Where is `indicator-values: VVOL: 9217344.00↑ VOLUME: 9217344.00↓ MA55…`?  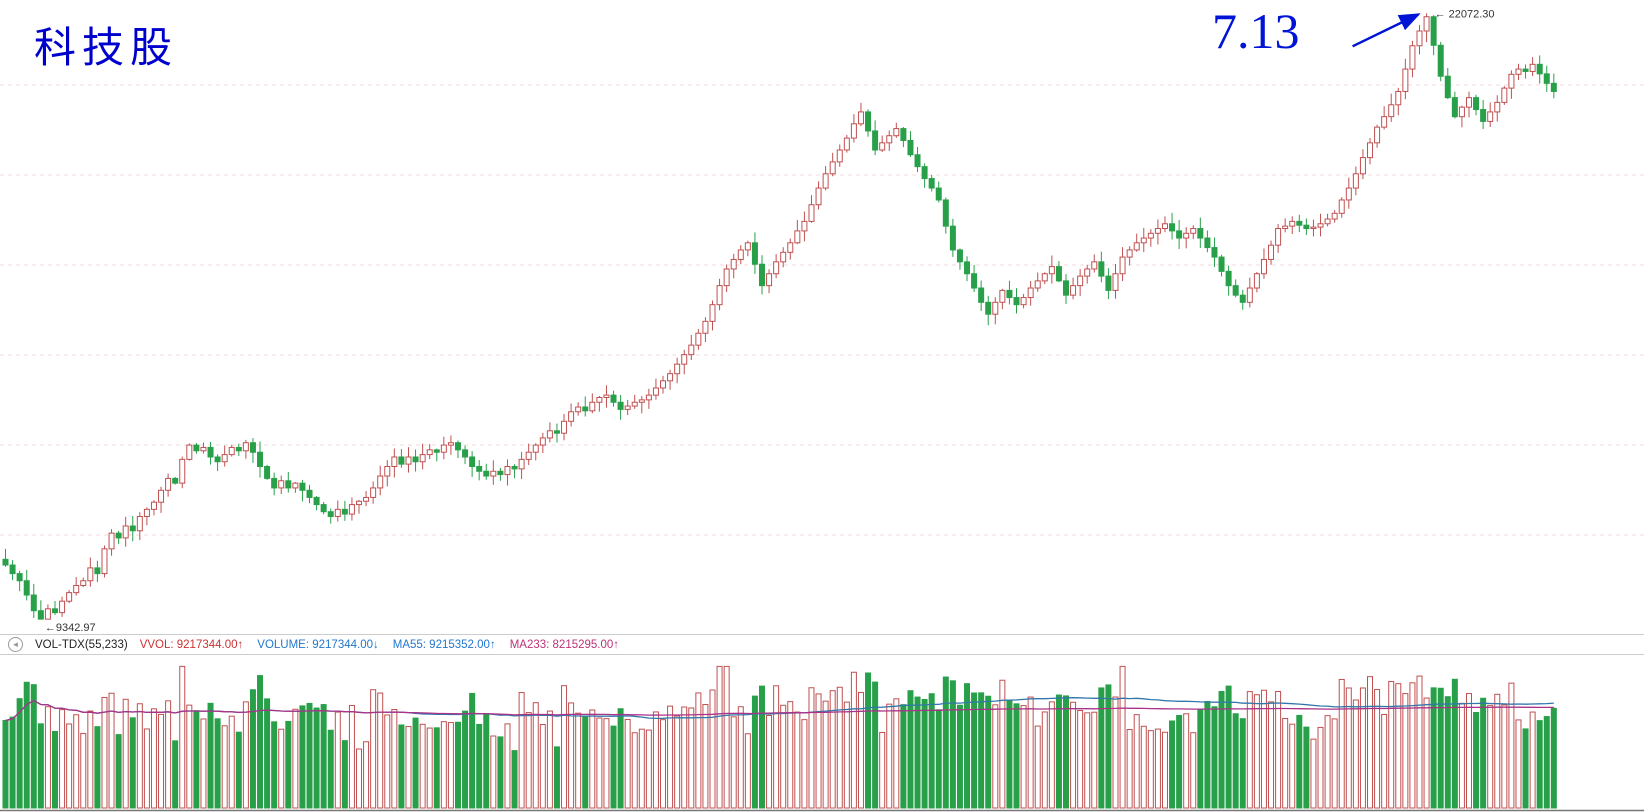 indicator-values: VVOL: 9217344.00↑ VOLUME: 9217344.00↓ MA55… is located at coordinates (379, 645).